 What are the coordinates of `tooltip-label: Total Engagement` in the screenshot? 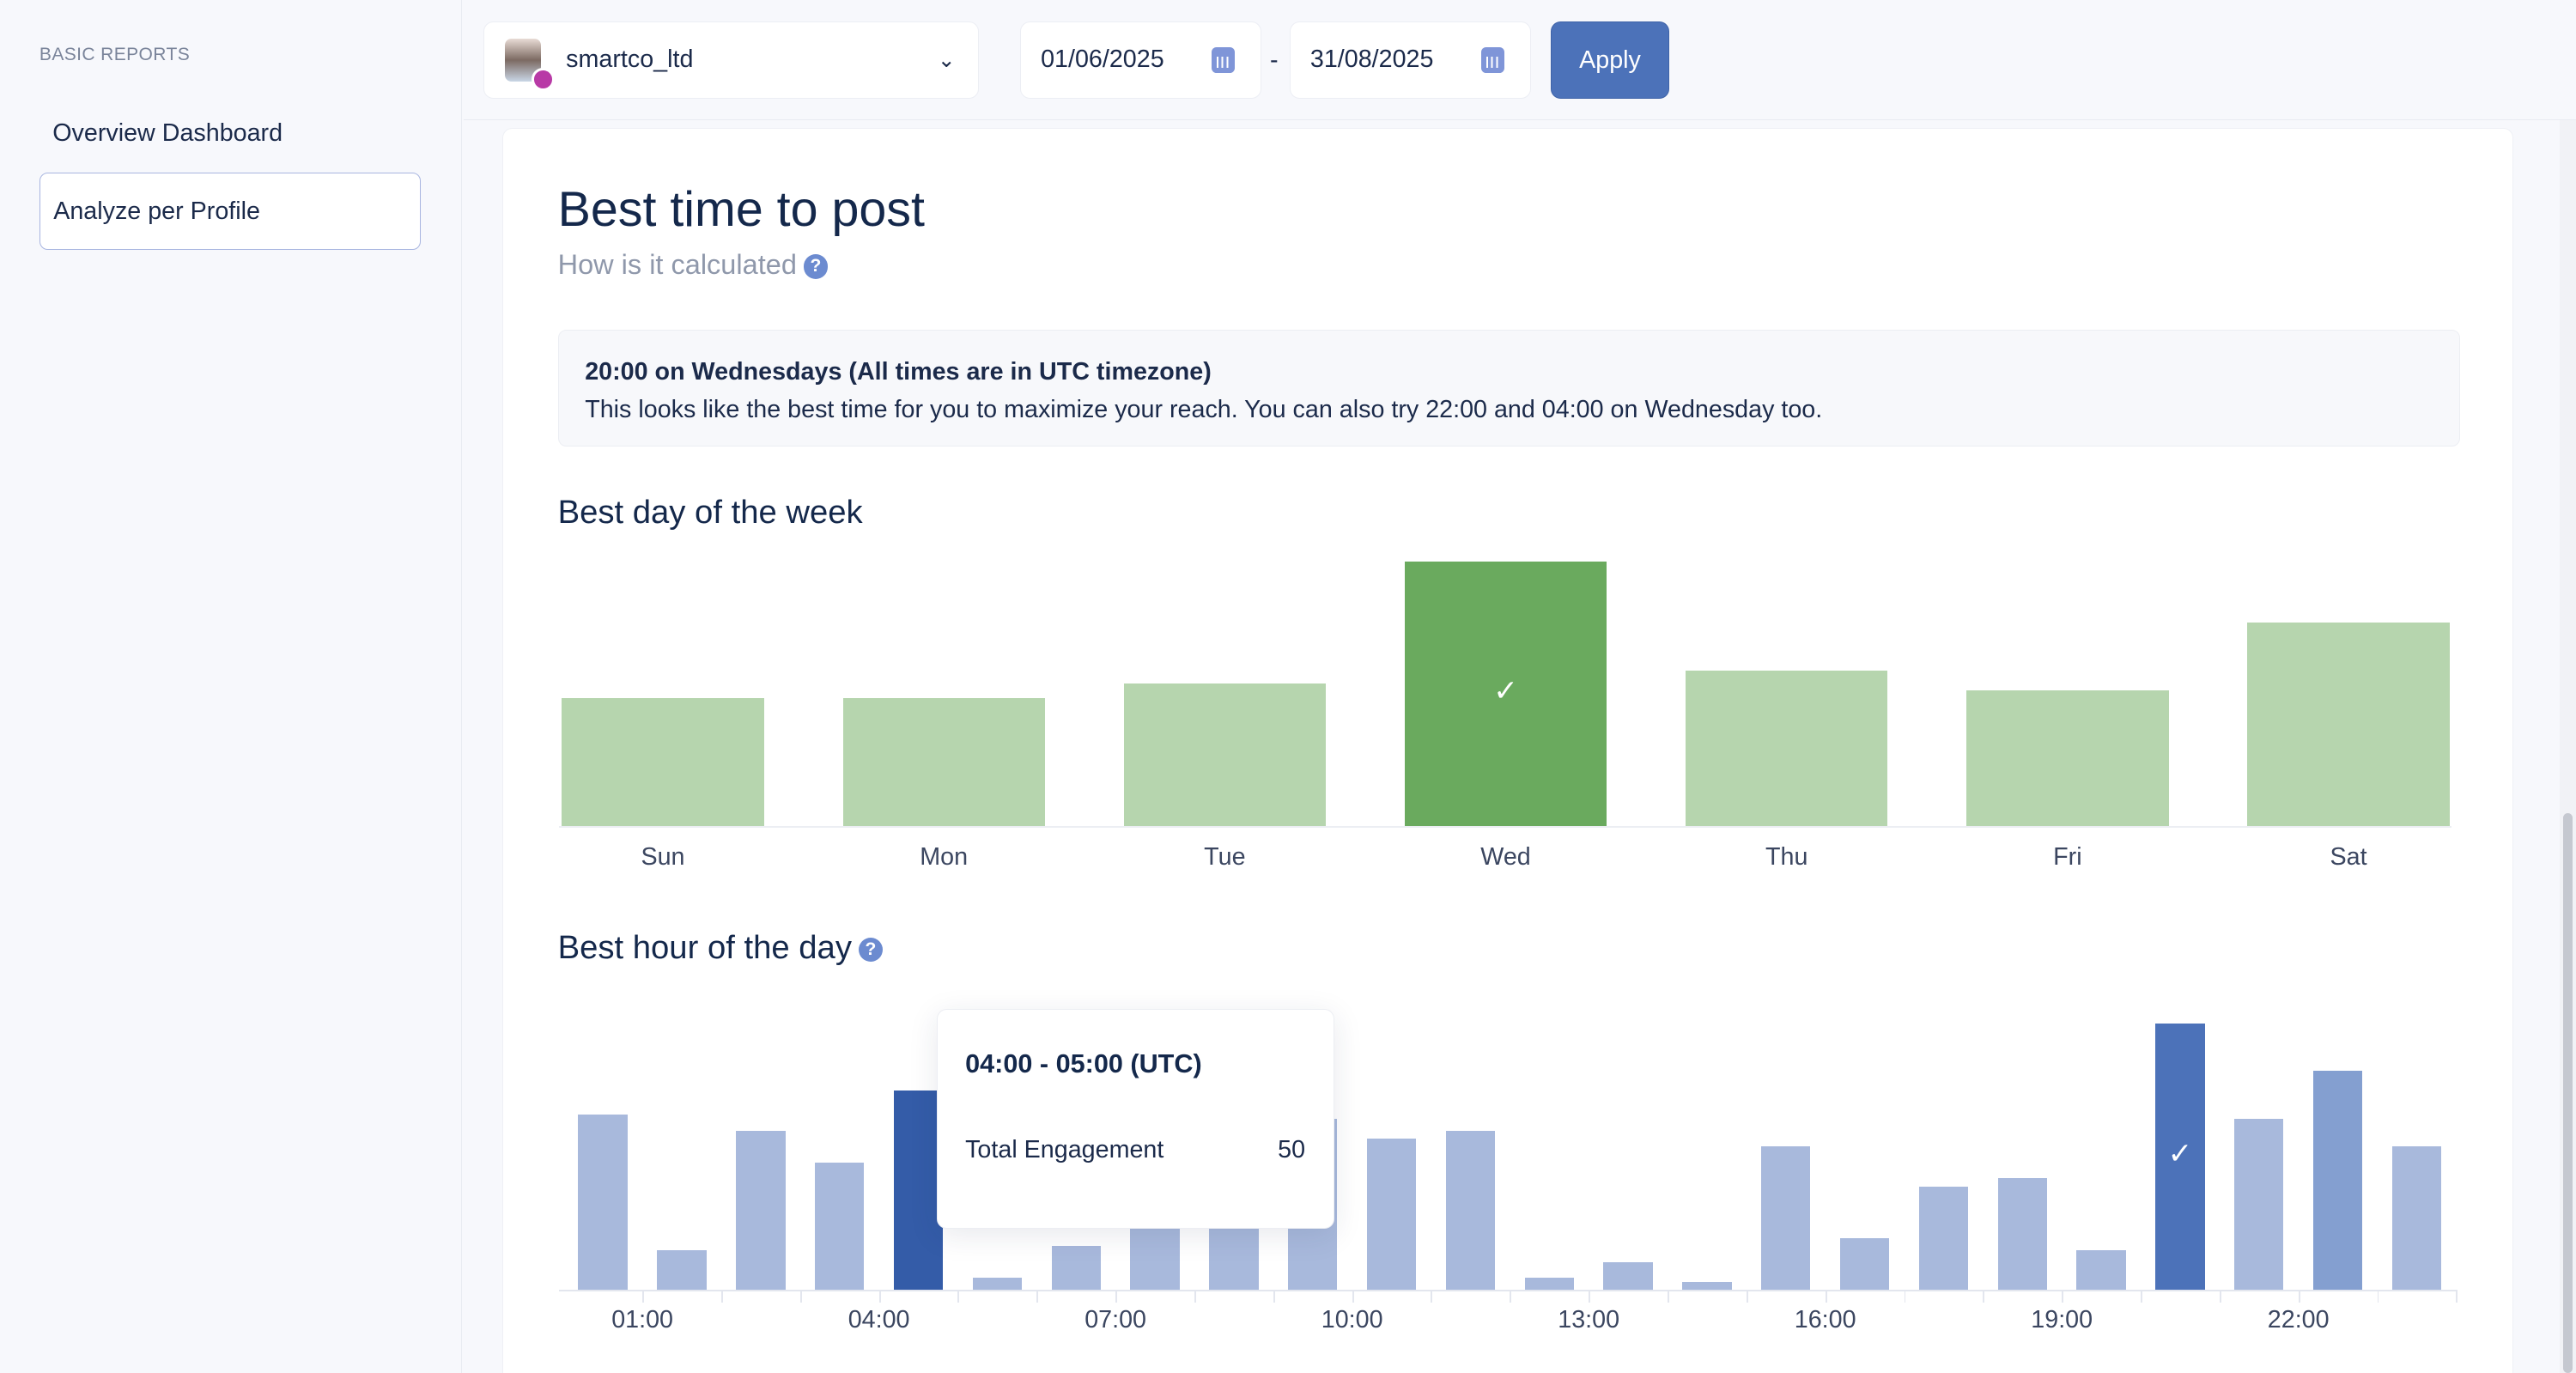 It's located at (1064, 1150).